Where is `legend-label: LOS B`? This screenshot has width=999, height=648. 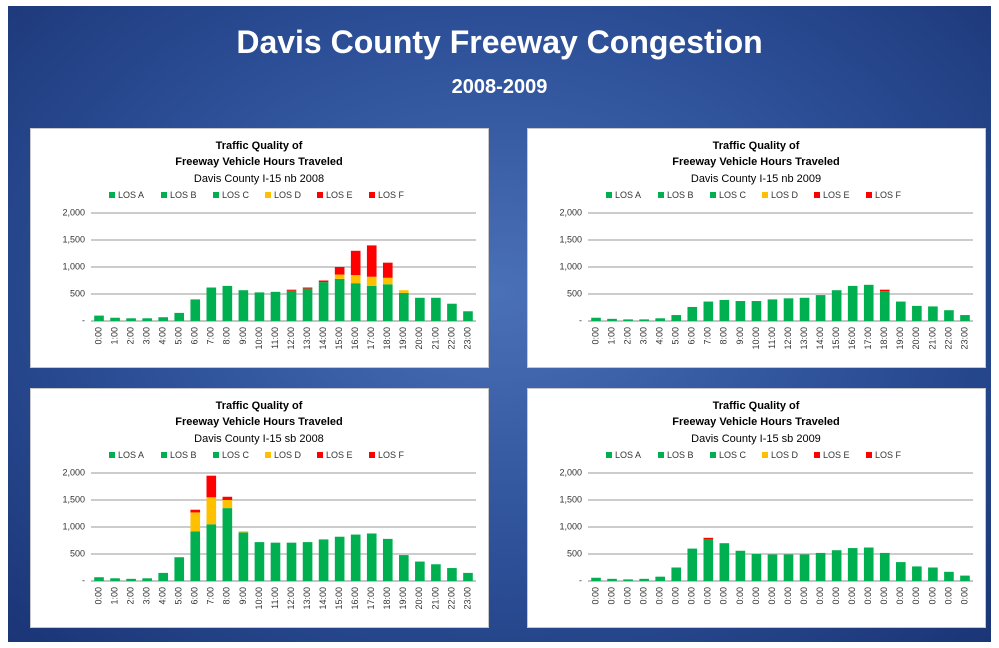 legend-label: LOS B is located at coordinates (680, 195).